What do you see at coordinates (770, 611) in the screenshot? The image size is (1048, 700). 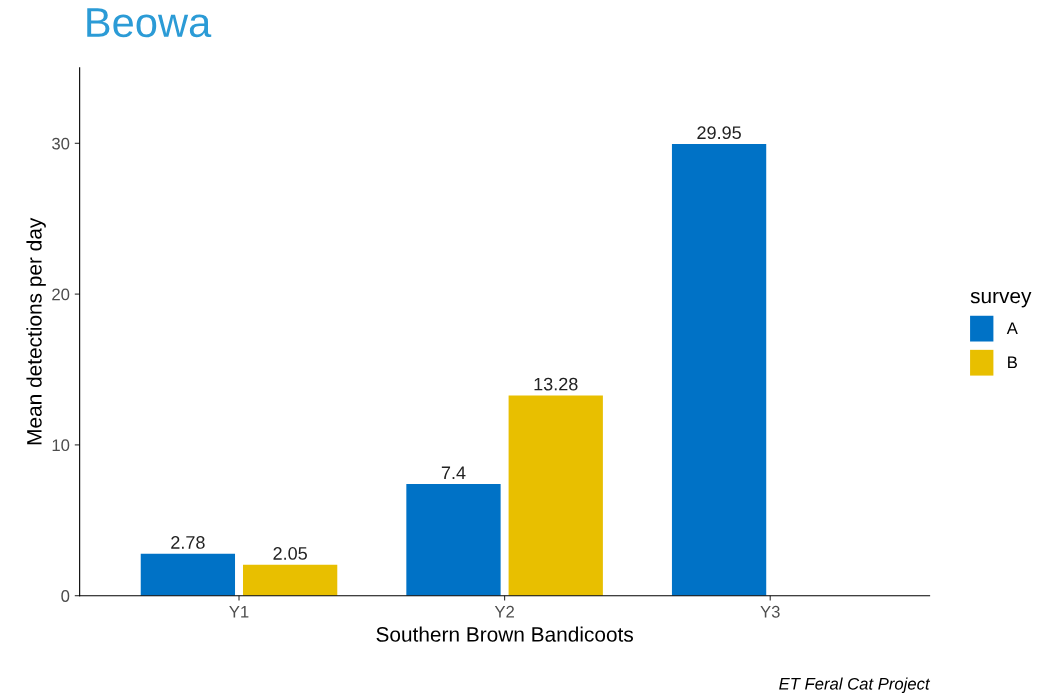 I see `x-tick-label: Y3` at bounding box center [770, 611].